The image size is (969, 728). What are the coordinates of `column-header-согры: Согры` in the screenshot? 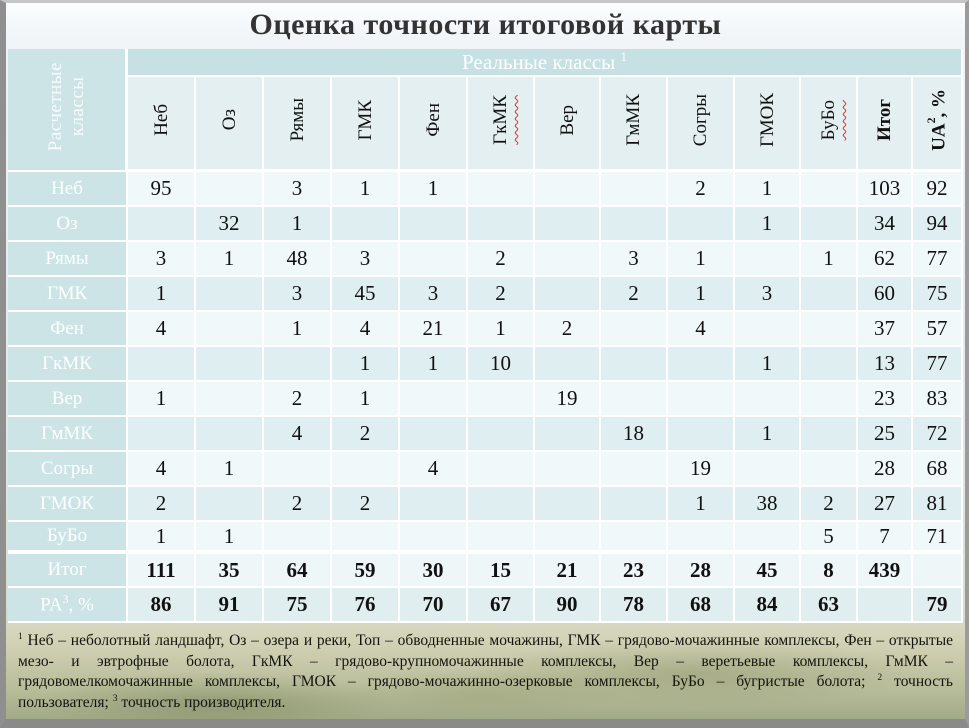 It's located at (701, 124).